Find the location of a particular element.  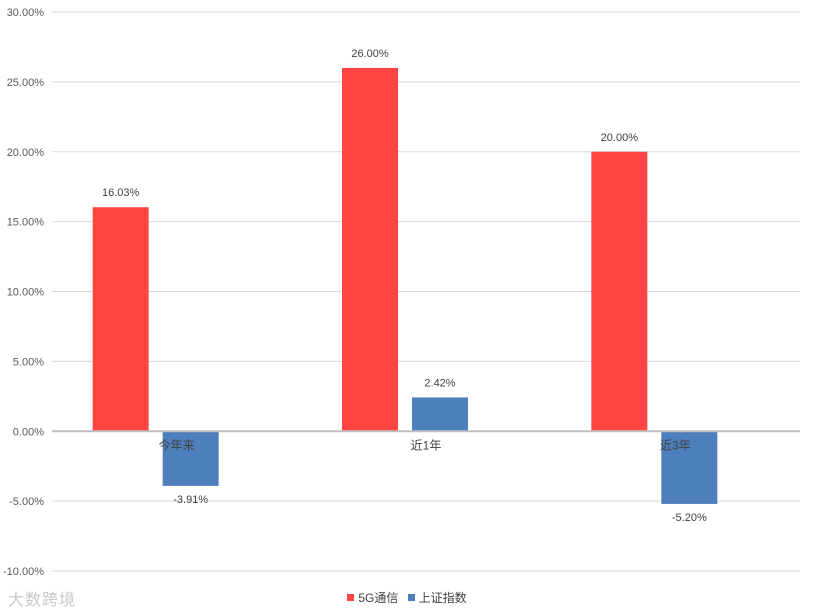

watermark-logo: 大数跨境 is located at coordinates (42, 599).